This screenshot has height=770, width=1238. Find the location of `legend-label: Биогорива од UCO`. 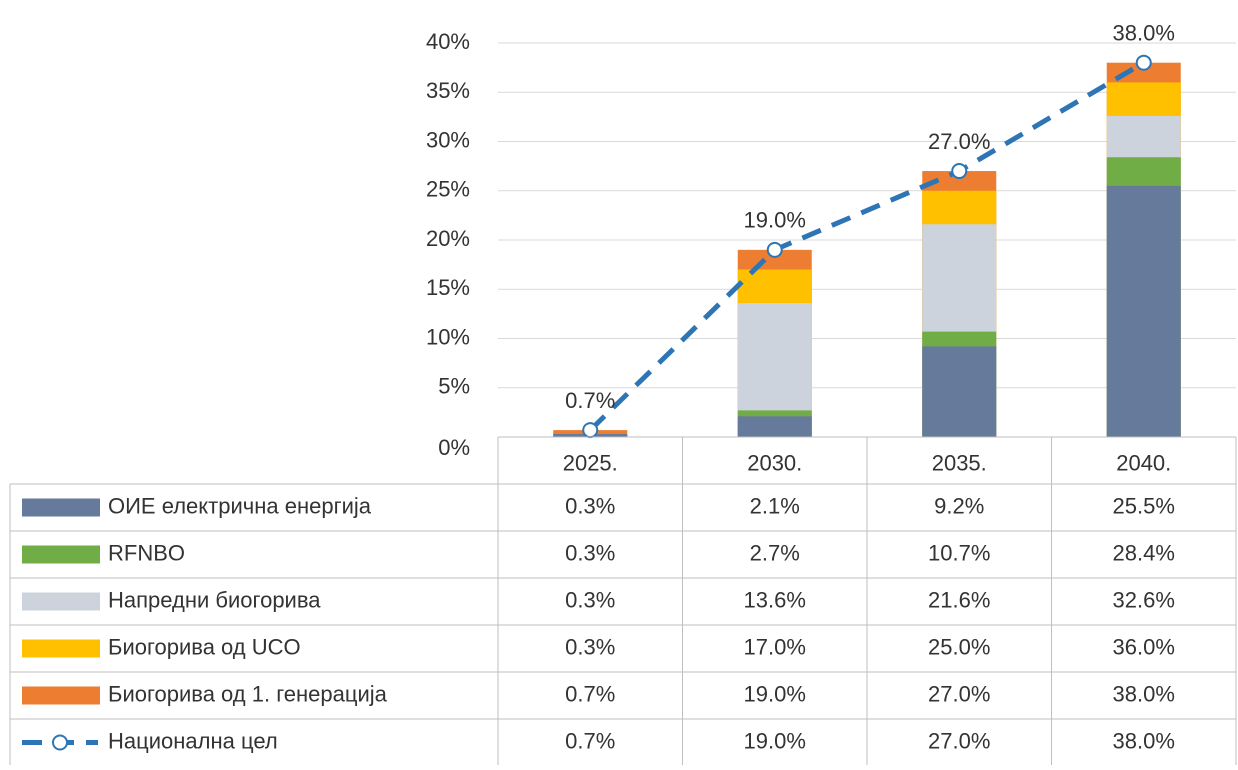

legend-label: Биогорива од UCO is located at coordinates (204, 646).